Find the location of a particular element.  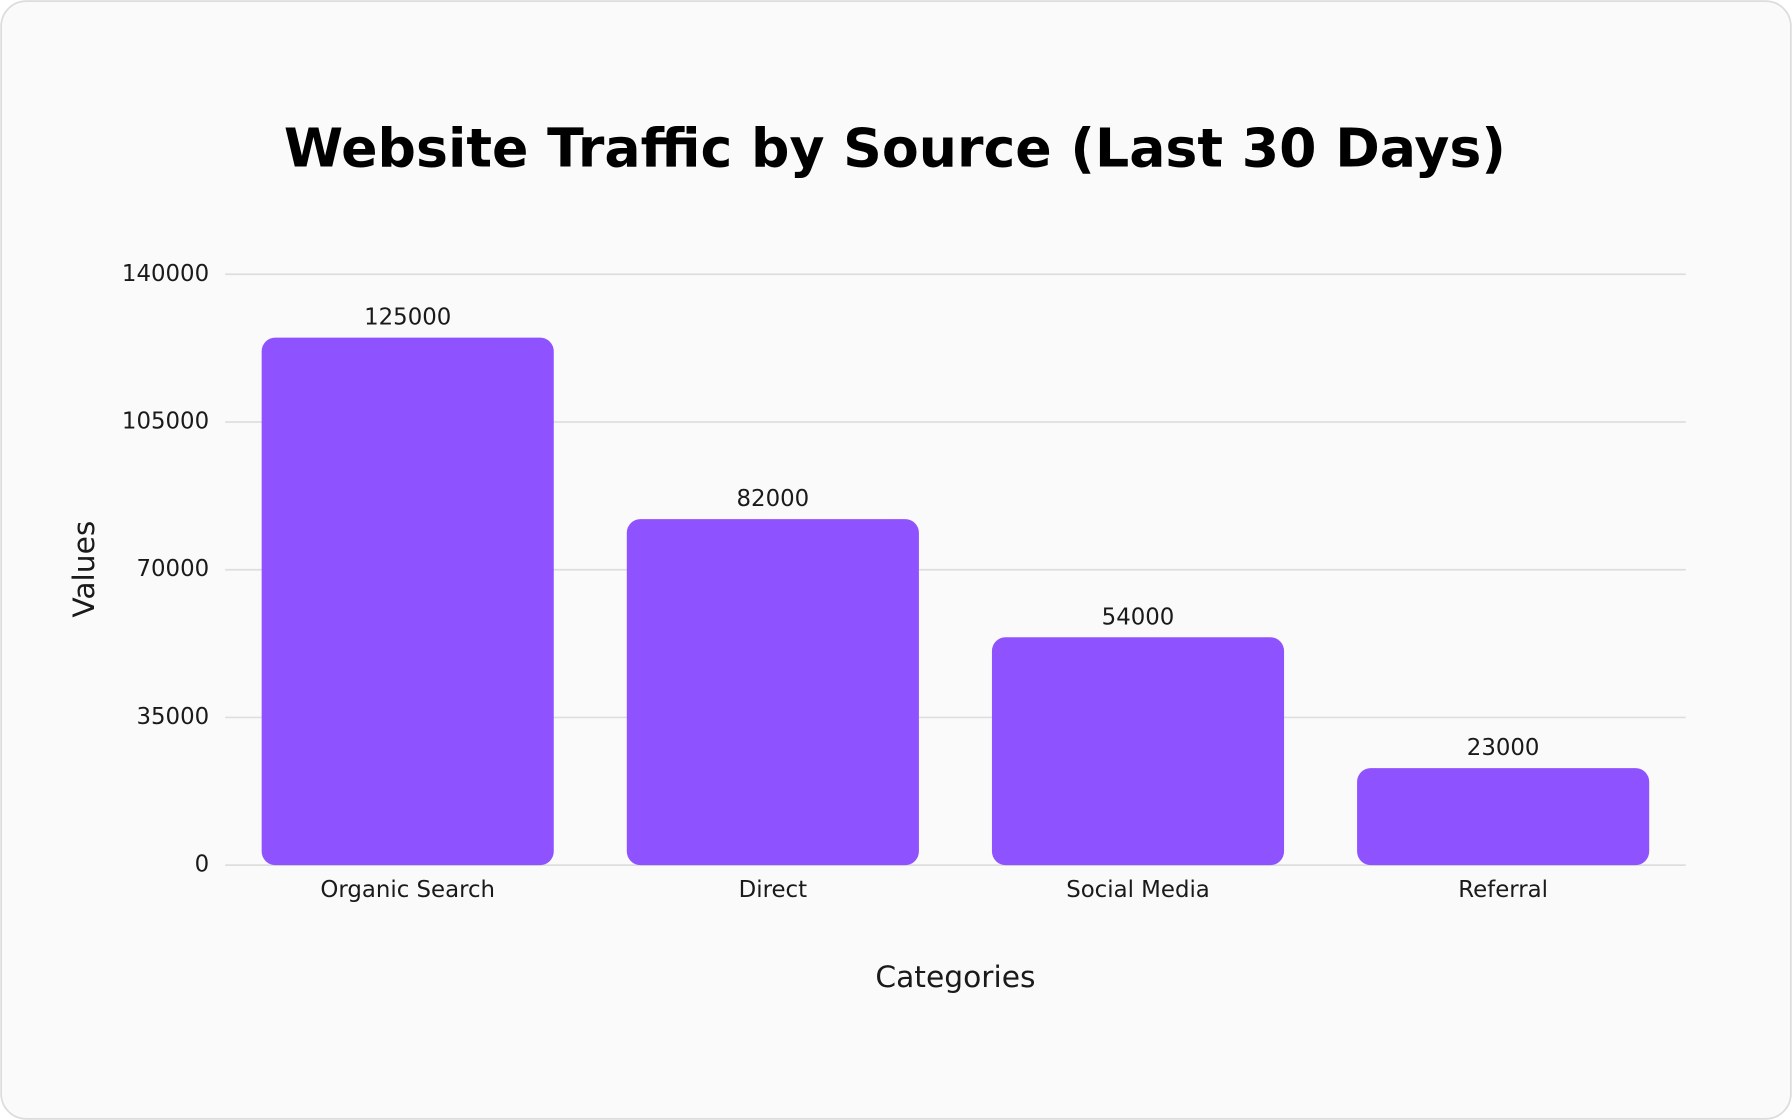

y-axis-label: Values is located at coordinates (84, 569).